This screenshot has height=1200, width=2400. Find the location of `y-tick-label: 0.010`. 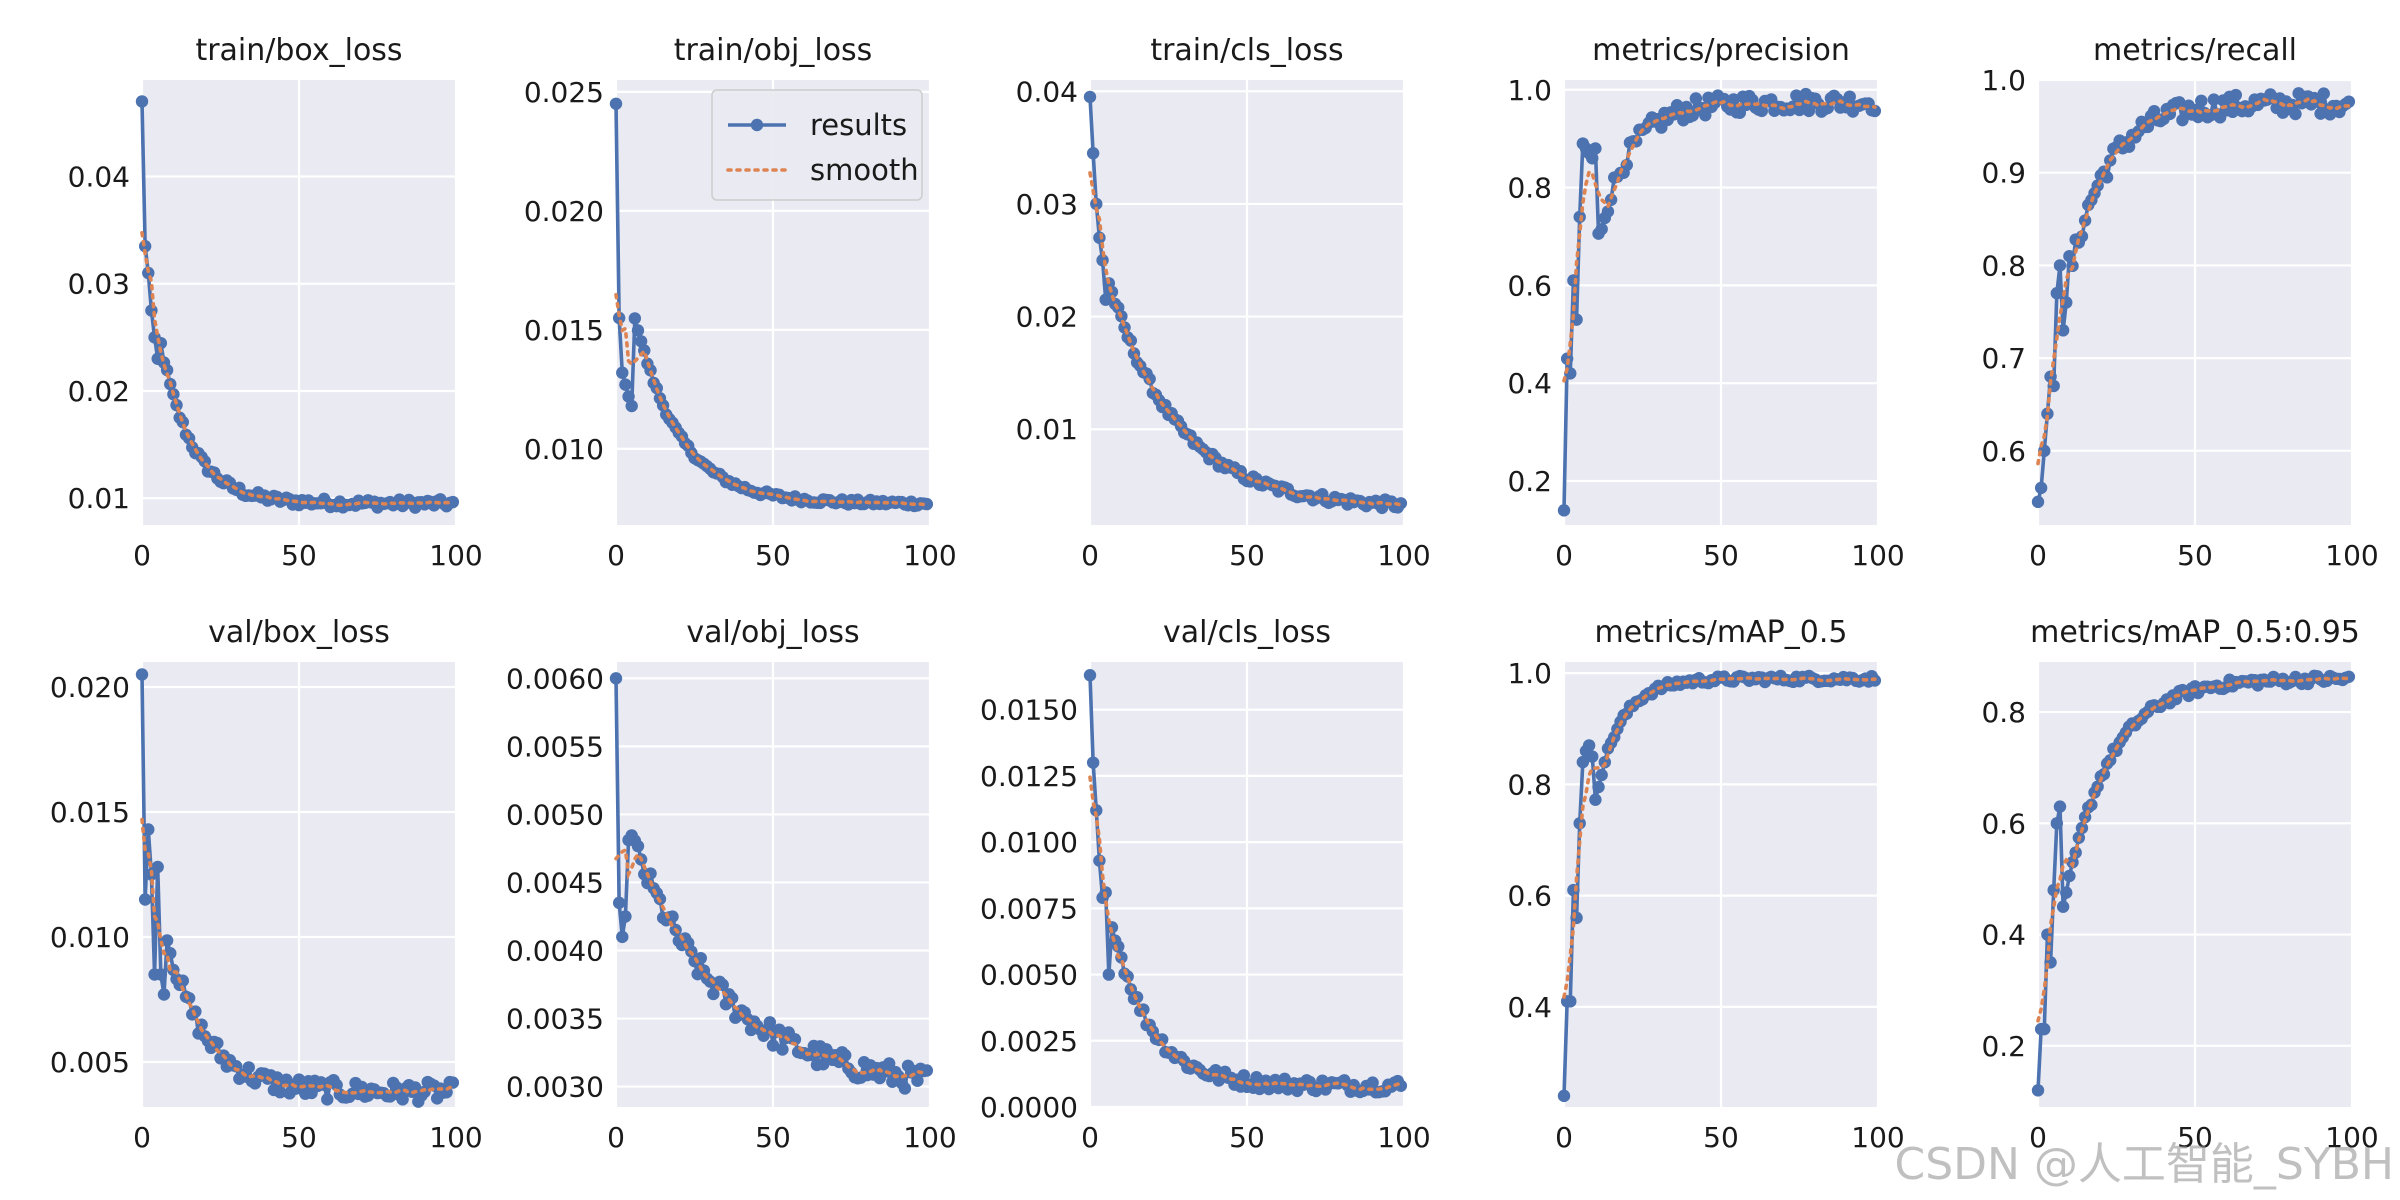

y-tick-label: 0.010 is located at coordinates (90, 937).